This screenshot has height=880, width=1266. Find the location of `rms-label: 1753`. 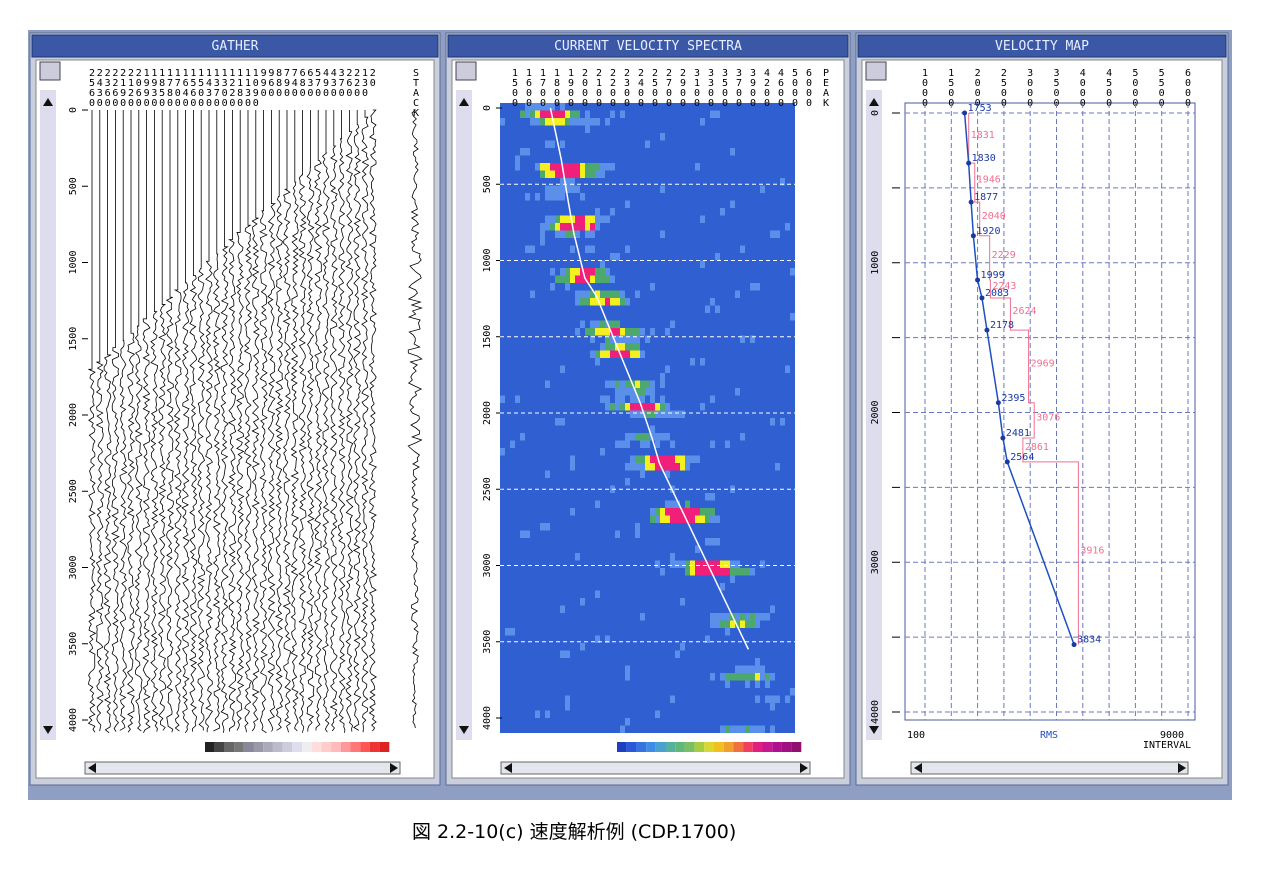

rms-label: 1753 is located at coordinates (980, 108).